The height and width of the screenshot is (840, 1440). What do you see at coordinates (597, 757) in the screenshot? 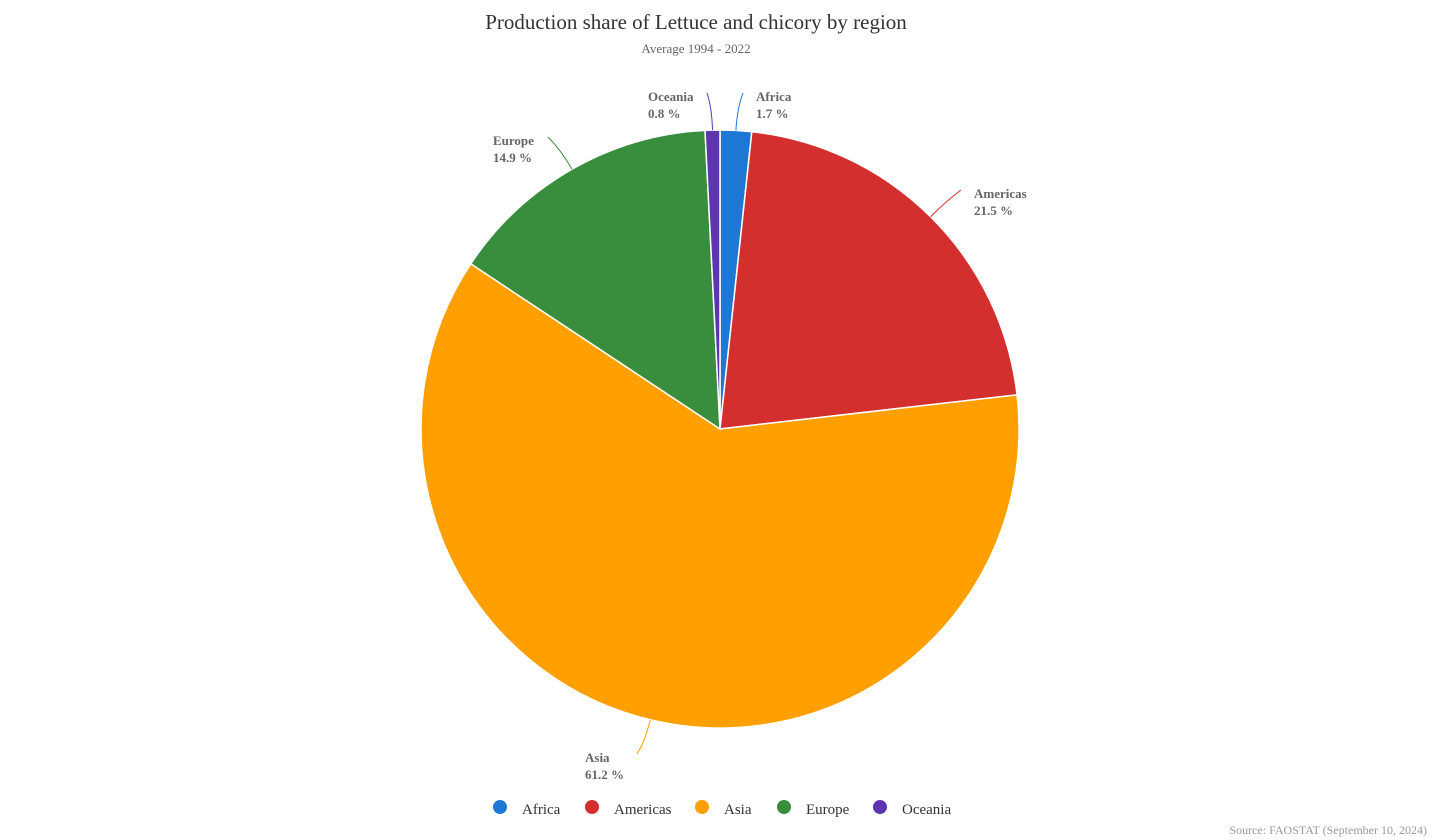
I see `data-label-name-asia: Asia` at bounding box center [597, 757].